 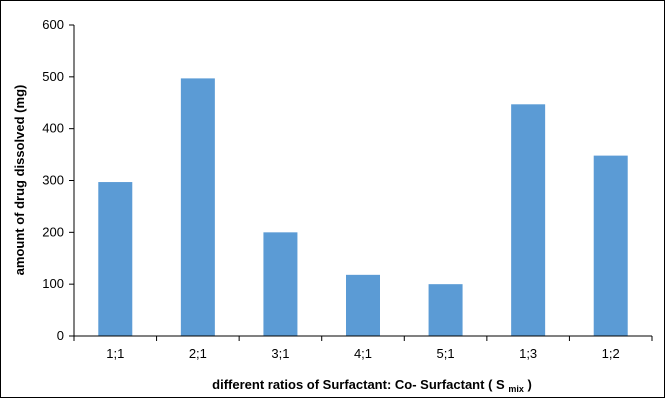 What do you see at coordinates (500, 384) in the screenshot?
I see `x-axis-title-symbol: S` at bounding box center [500, 384].